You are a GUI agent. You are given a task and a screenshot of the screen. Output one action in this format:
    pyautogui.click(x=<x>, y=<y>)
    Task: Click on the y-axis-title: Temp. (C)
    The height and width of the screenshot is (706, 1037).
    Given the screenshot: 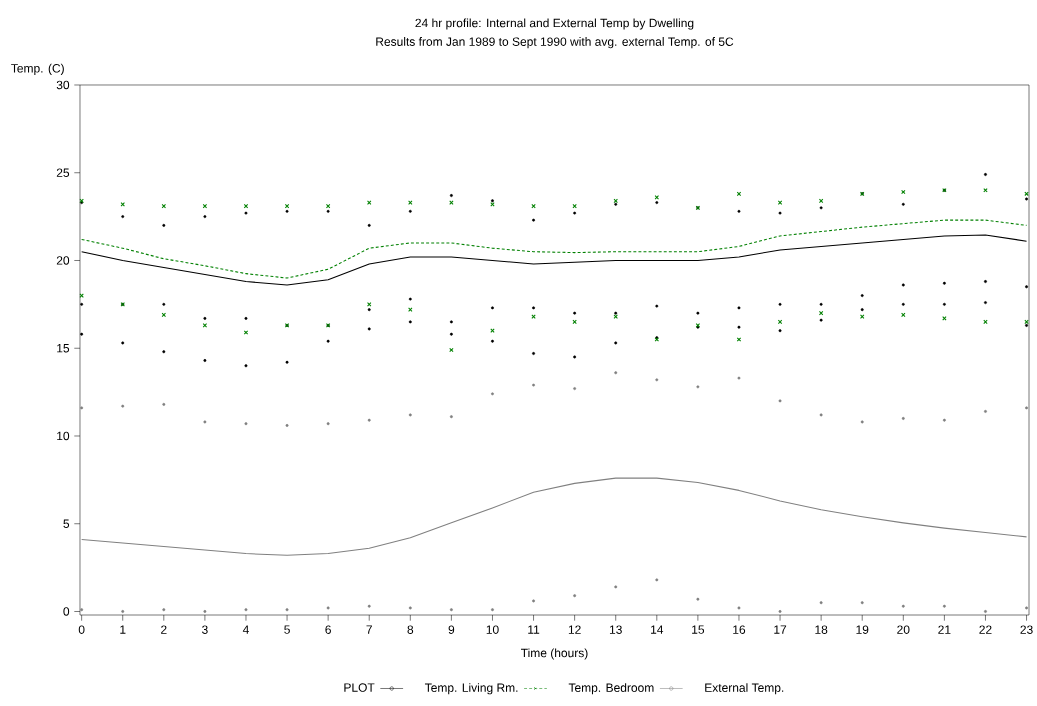 What is the action you would take?
    pyautogui.click(x=37, y=69)
    